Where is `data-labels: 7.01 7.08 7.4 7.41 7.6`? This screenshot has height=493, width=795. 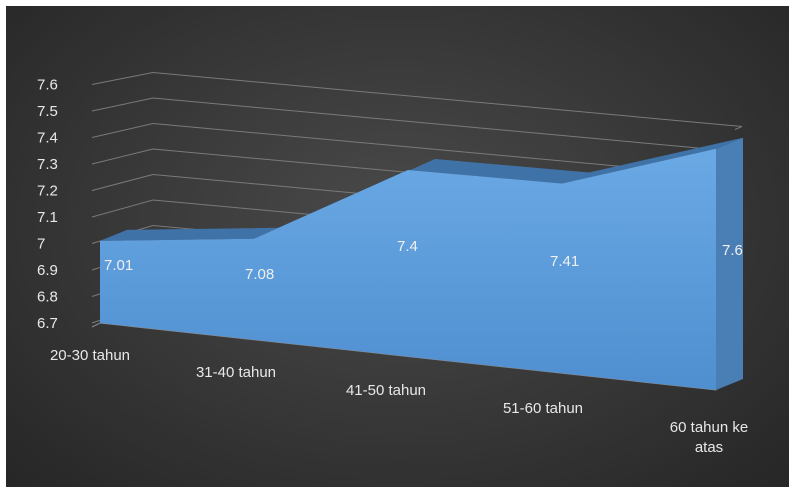 data-labels: 7.01 7.08 7.4 7.41 7.6 is located at coordinates (423, 260).